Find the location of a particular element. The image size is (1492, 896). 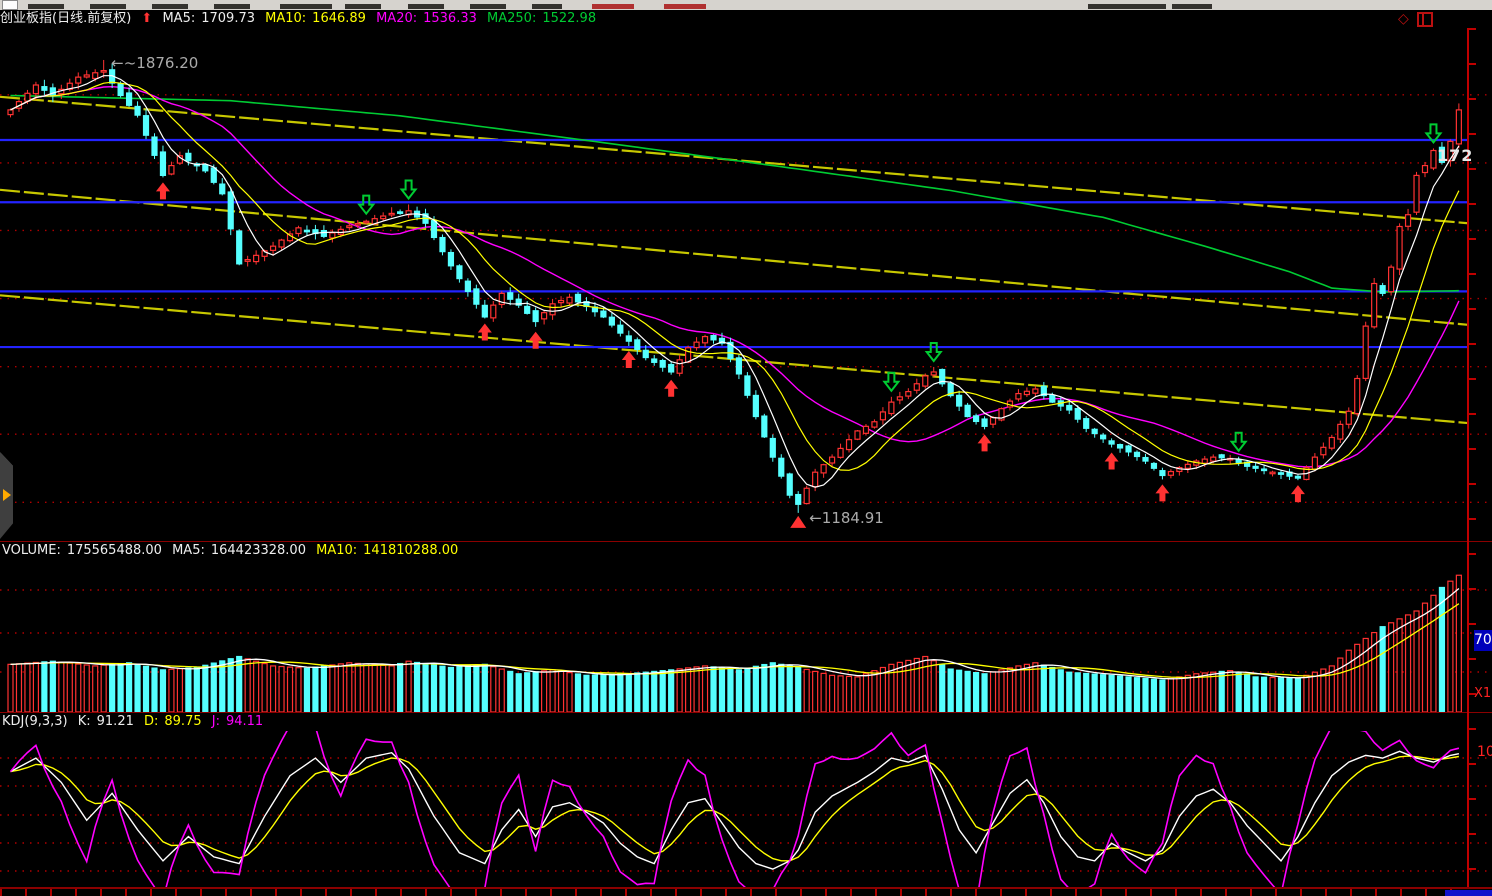

kdj-d-value: 89.75 is located at coordinates (183, 721).